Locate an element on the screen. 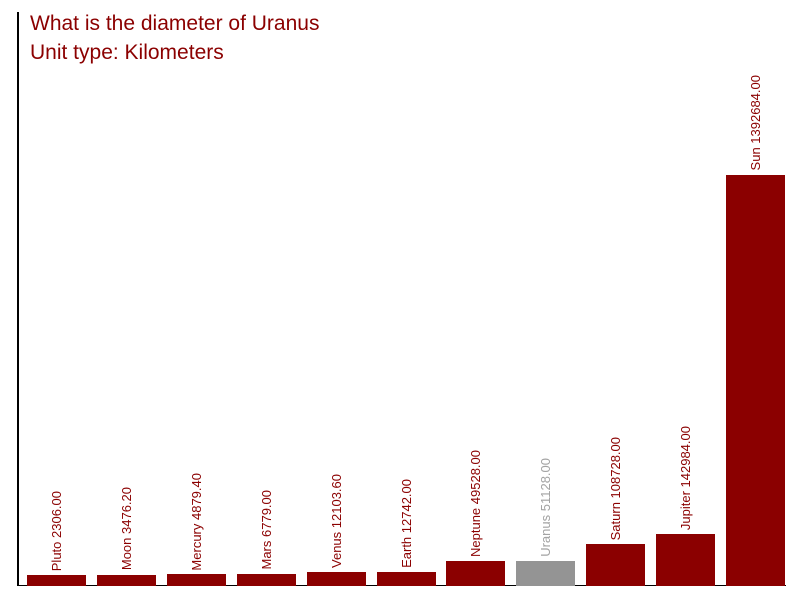 This screenshot has height=600, width=800. bar-slot-neptune: Neptune 49528.00 is located at coordinates (476, 518).